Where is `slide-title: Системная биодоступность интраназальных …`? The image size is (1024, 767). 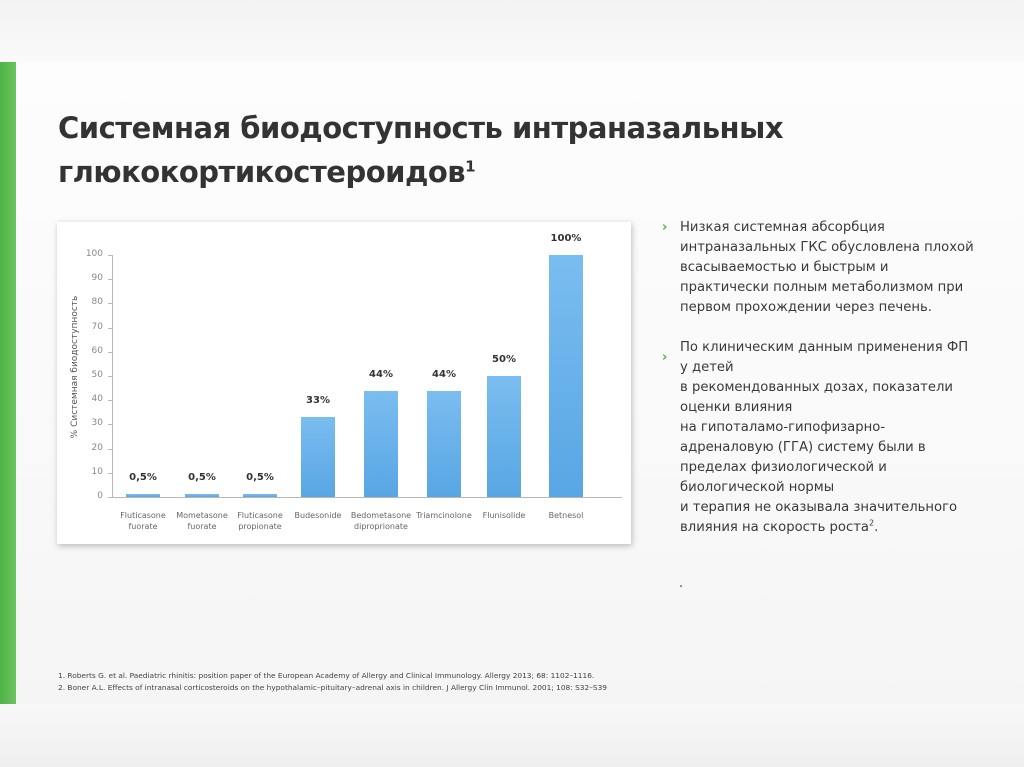 slide-title: Системная биодоступность интраназальных … is located at coordinates (438, 150).